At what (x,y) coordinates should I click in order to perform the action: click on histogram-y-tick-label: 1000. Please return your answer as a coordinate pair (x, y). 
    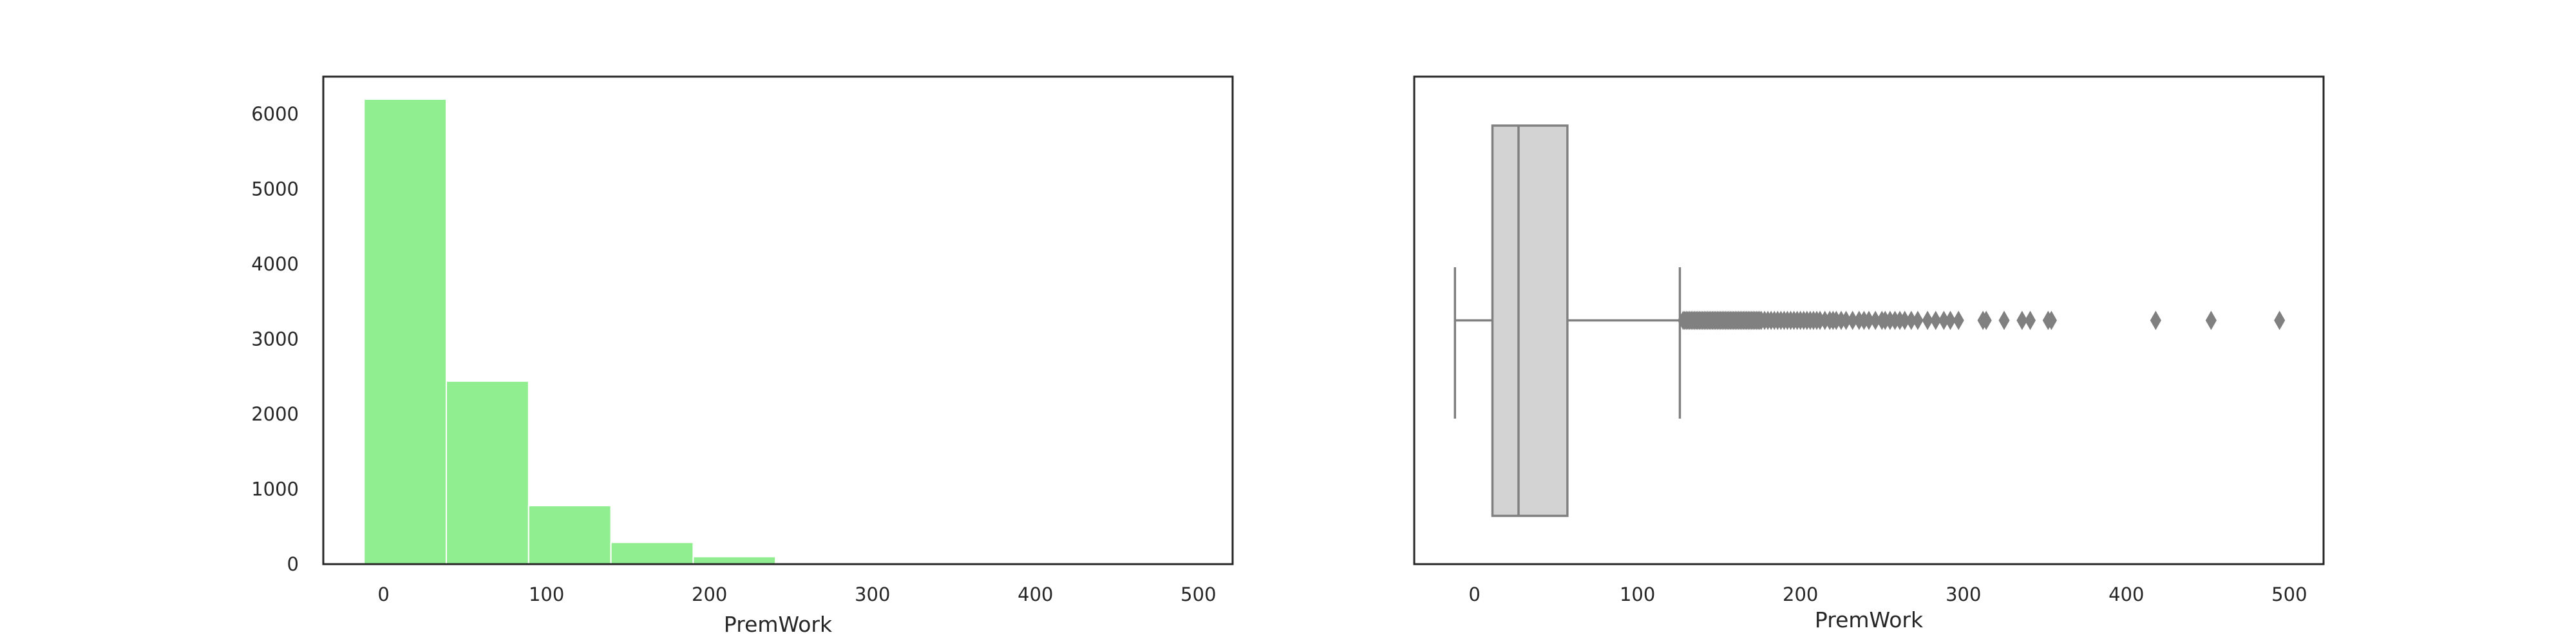
    Looking at the image, I should click on (275, 489).